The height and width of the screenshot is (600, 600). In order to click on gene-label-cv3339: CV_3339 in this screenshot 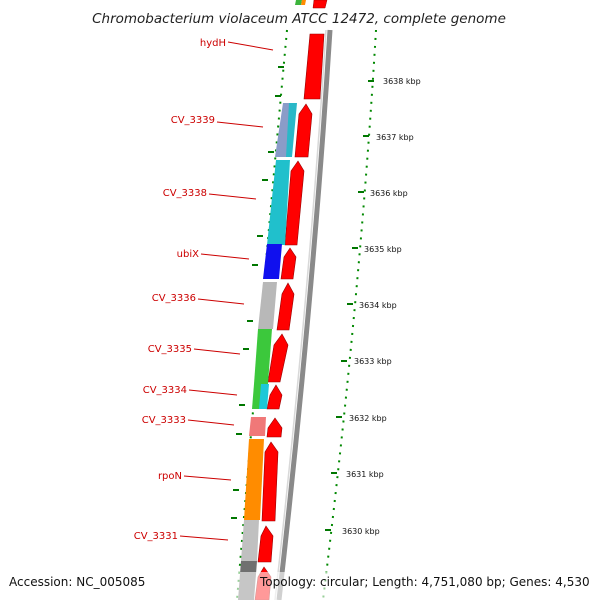, I will do `click(193, 120)`.